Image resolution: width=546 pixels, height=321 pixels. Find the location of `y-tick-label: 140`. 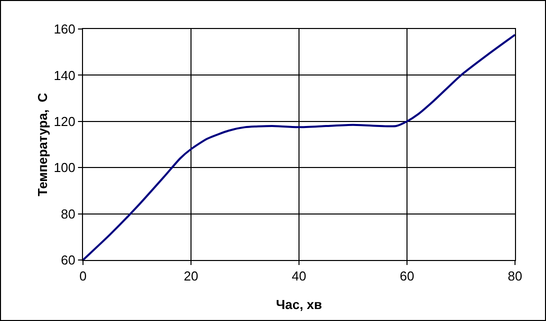

y-tick-label: 140 is located at coordinates (65, 75).